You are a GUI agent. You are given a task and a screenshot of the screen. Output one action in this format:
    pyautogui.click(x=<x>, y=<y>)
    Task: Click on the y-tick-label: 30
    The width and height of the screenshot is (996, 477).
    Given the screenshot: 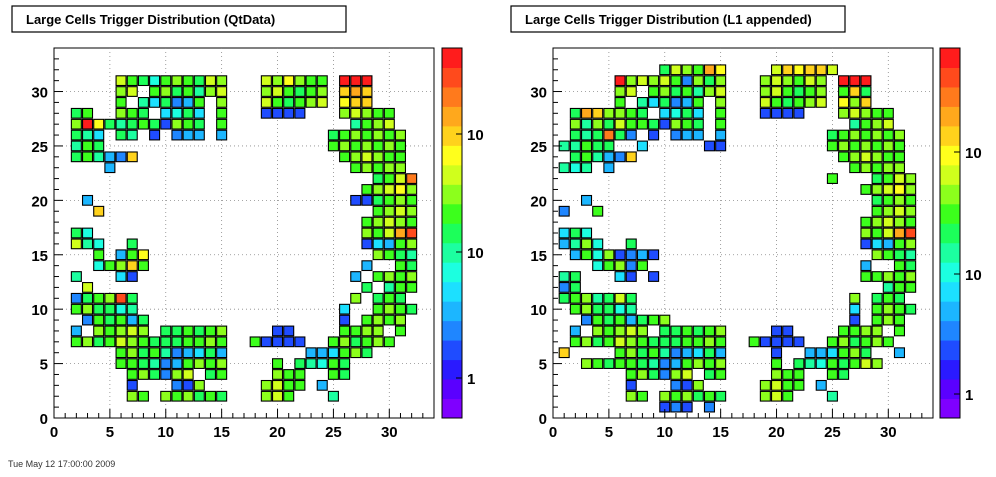 What is the action you would take?
    pyautogui.click(x=538, y=93)
    